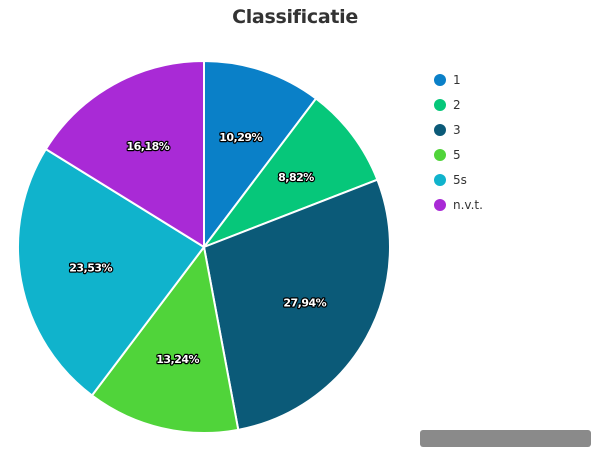  I want to click on legend: 1 2 3 5 5s n.v.t., so click(458, 142).